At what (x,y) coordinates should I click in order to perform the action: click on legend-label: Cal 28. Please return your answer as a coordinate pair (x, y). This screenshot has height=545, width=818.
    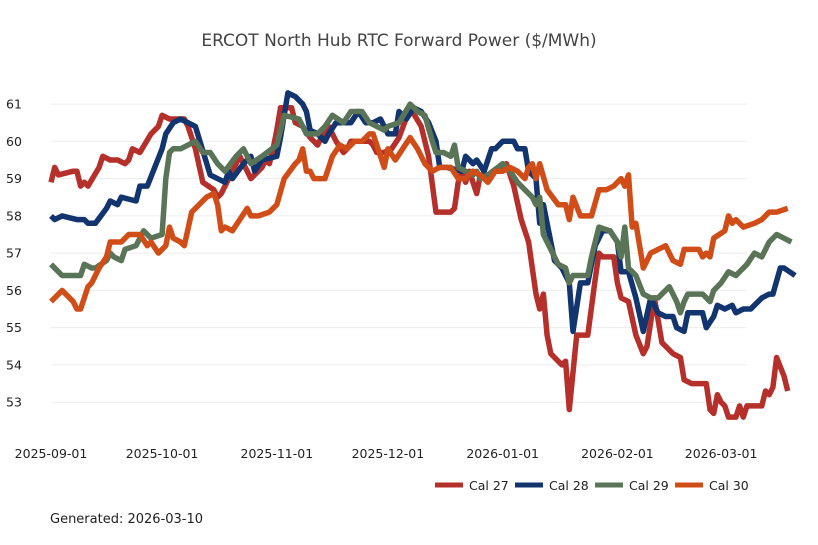
    Looking at the image, I should click on (569, 485).